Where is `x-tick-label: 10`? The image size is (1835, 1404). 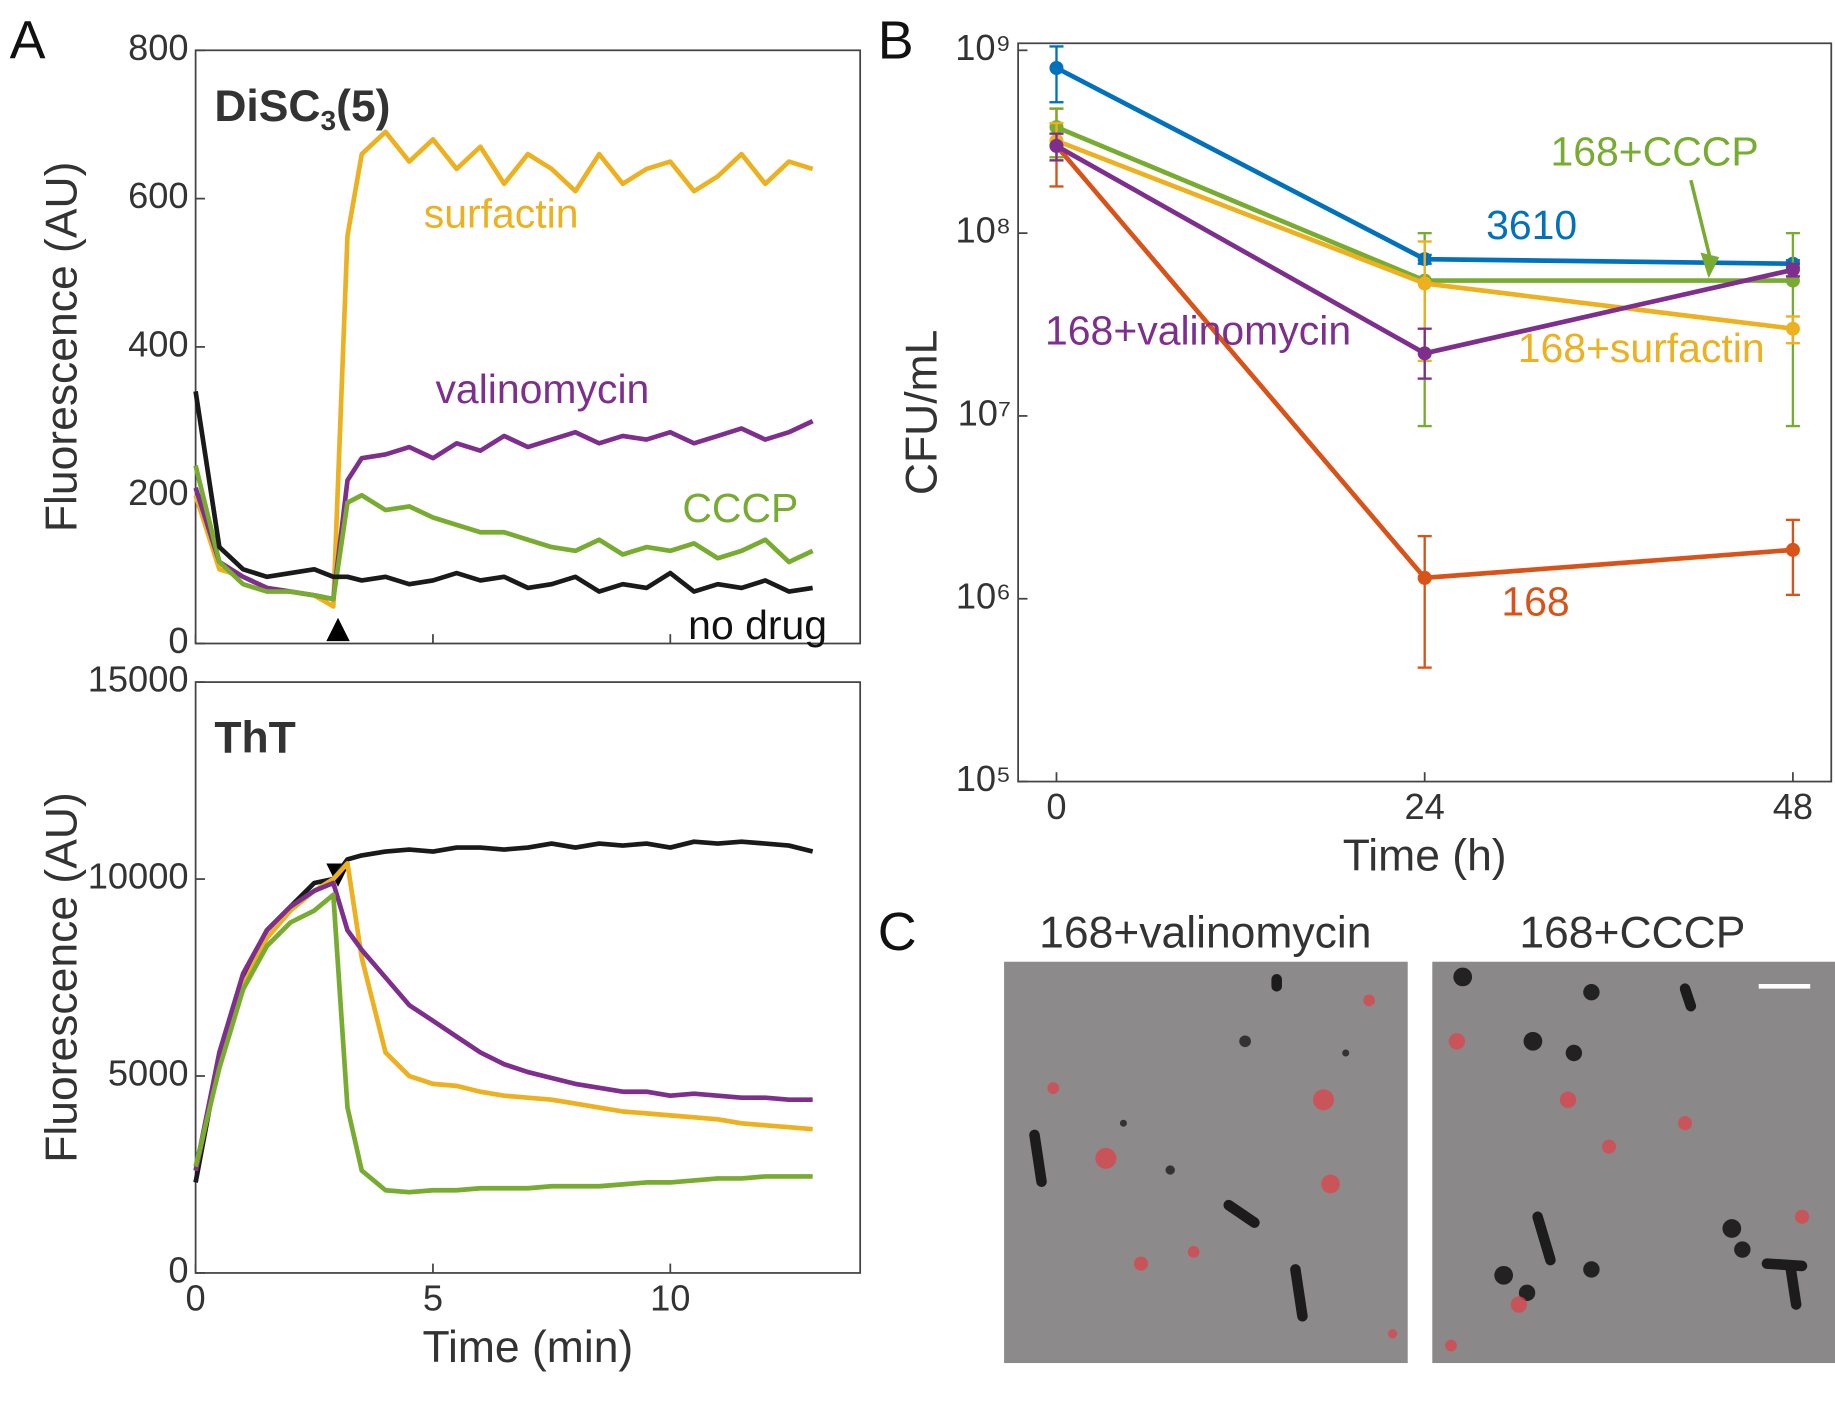
x-tick-label: 10 is located at coordinates (670, 1298).